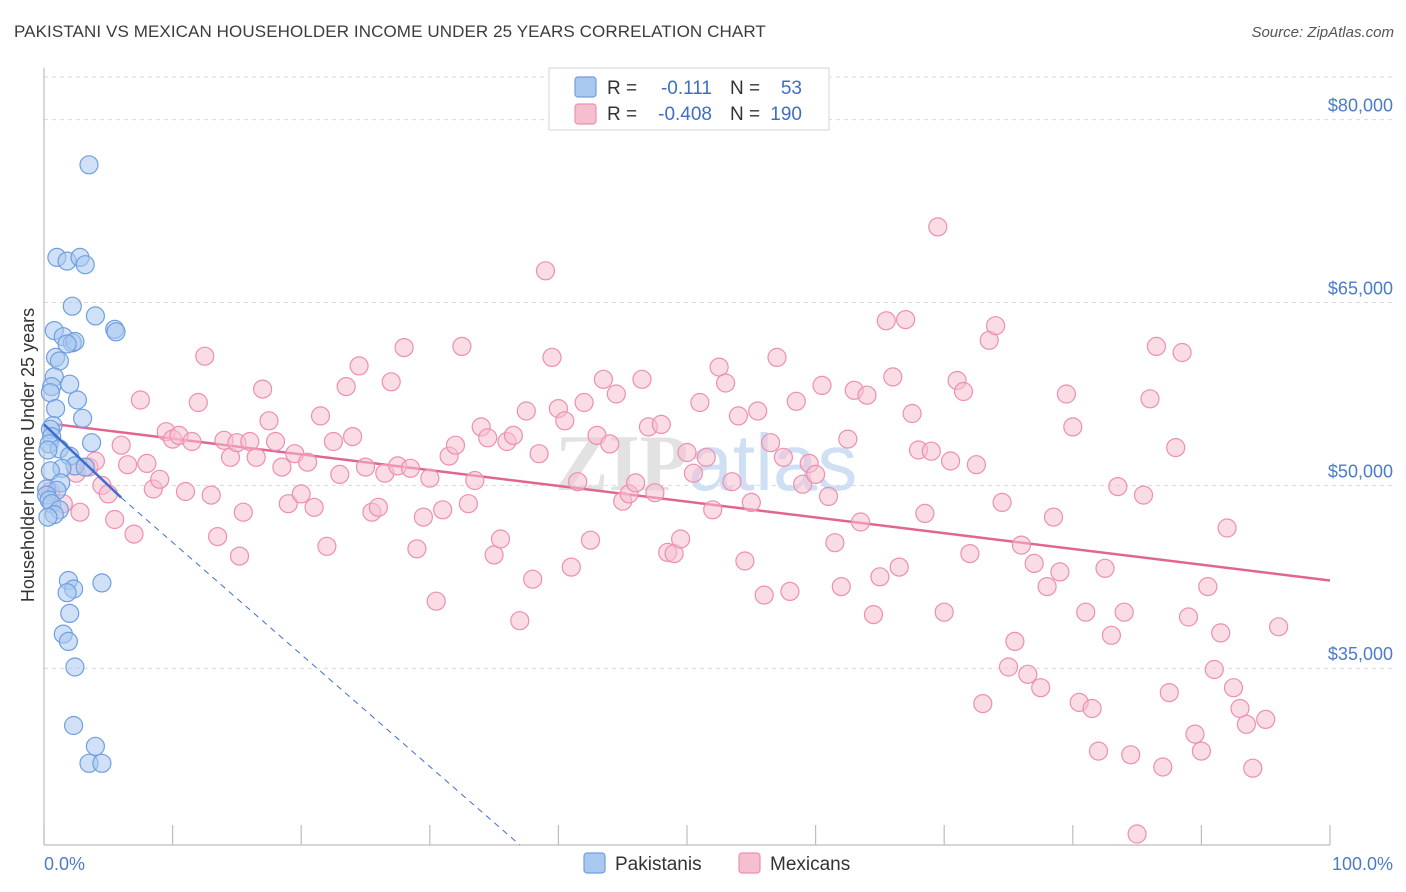 Image resolution: width=1406 pixels, height=892 pixels. What do you see at coordinates (1360, 471) in the screenshot?
I see `y-tick-label: $50,000` at bounding box center [1360, 471].